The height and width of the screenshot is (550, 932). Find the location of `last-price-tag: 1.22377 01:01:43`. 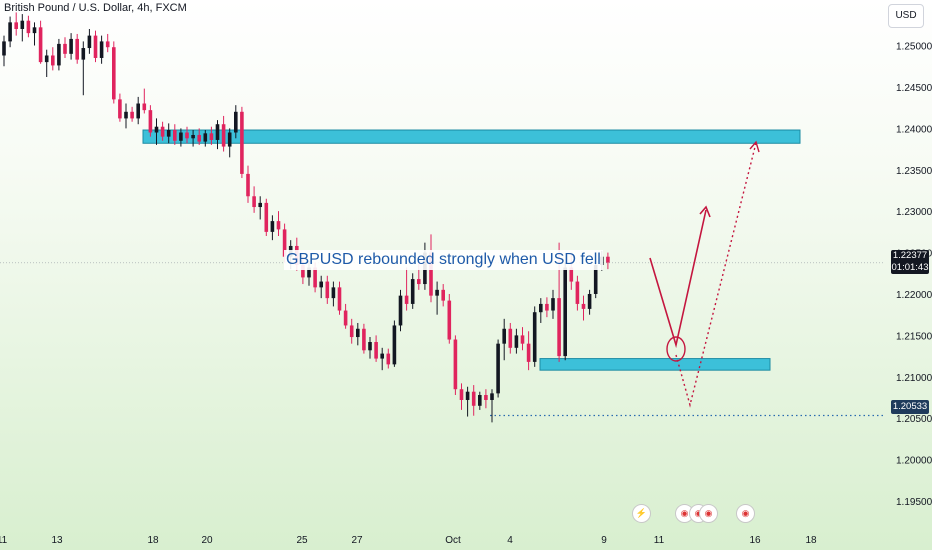

last-price-tag: 1.22377 01:01:43 is located at coordinates (910, 262).